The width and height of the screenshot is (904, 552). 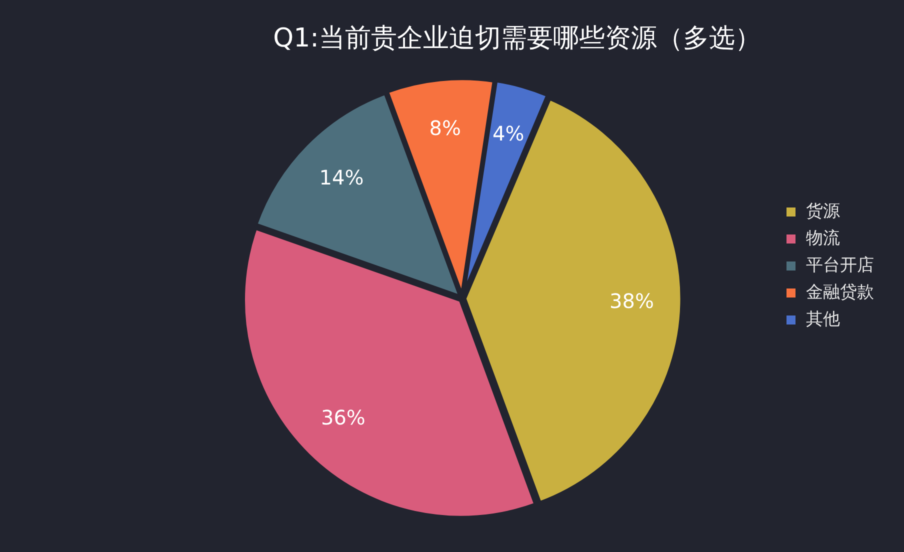 What do you see at coordinates (823, 211) in the screenshot?
I see `legend-label: 货源` at bounding box center [823, 211].